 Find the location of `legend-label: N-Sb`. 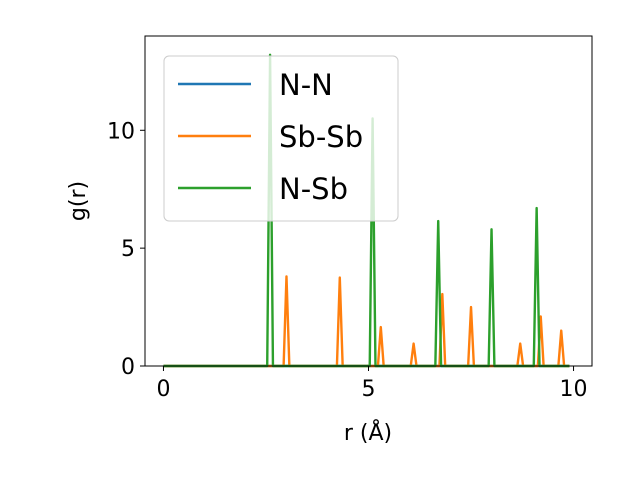

legend-label: N-Sb is located at coordinates (313, 189).